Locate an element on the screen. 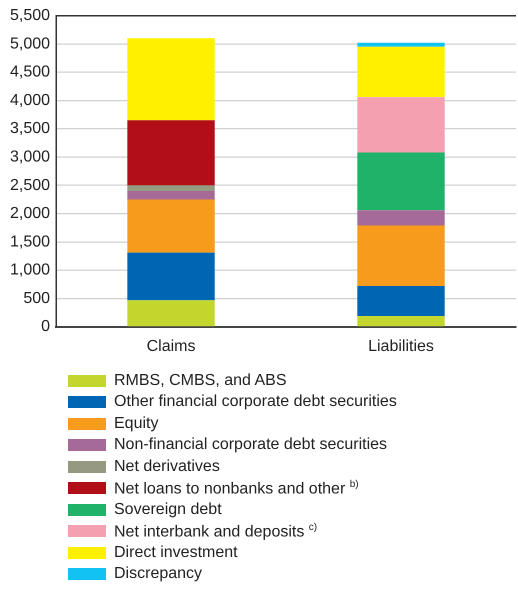 The height and width of the screenshot is (600, 518). legend-label: Non-financial corporate debt securities is located at coordinates (251, 445).